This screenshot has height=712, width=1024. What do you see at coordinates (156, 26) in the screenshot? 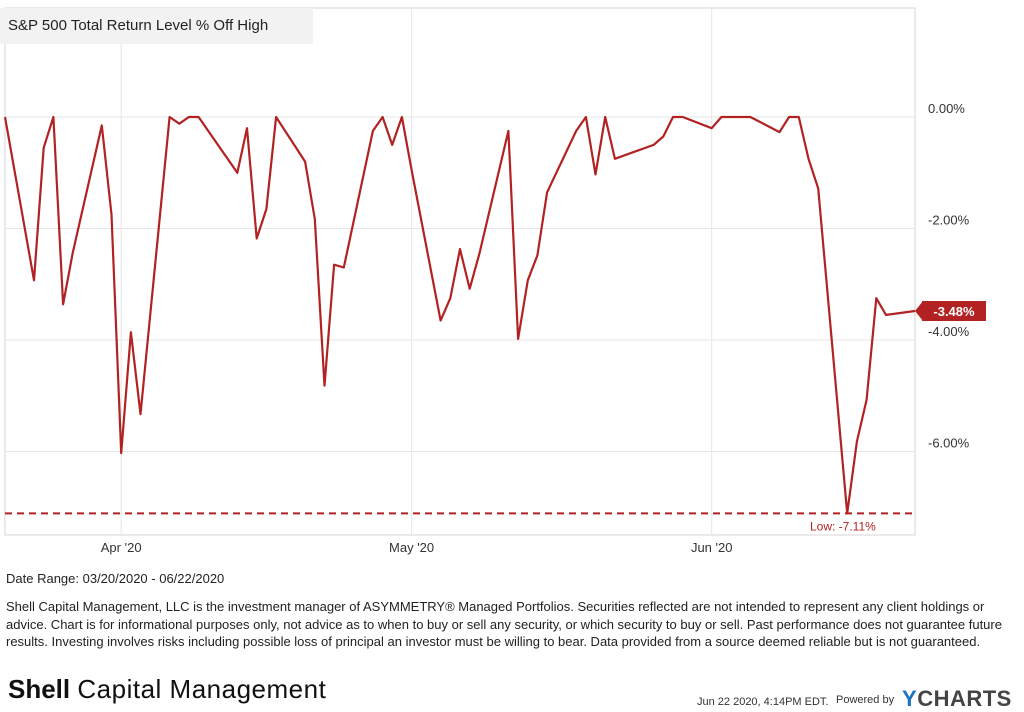
I see `chart-title: S&P 500 Total Return Level % Off High` at bounding box center [156, 26].